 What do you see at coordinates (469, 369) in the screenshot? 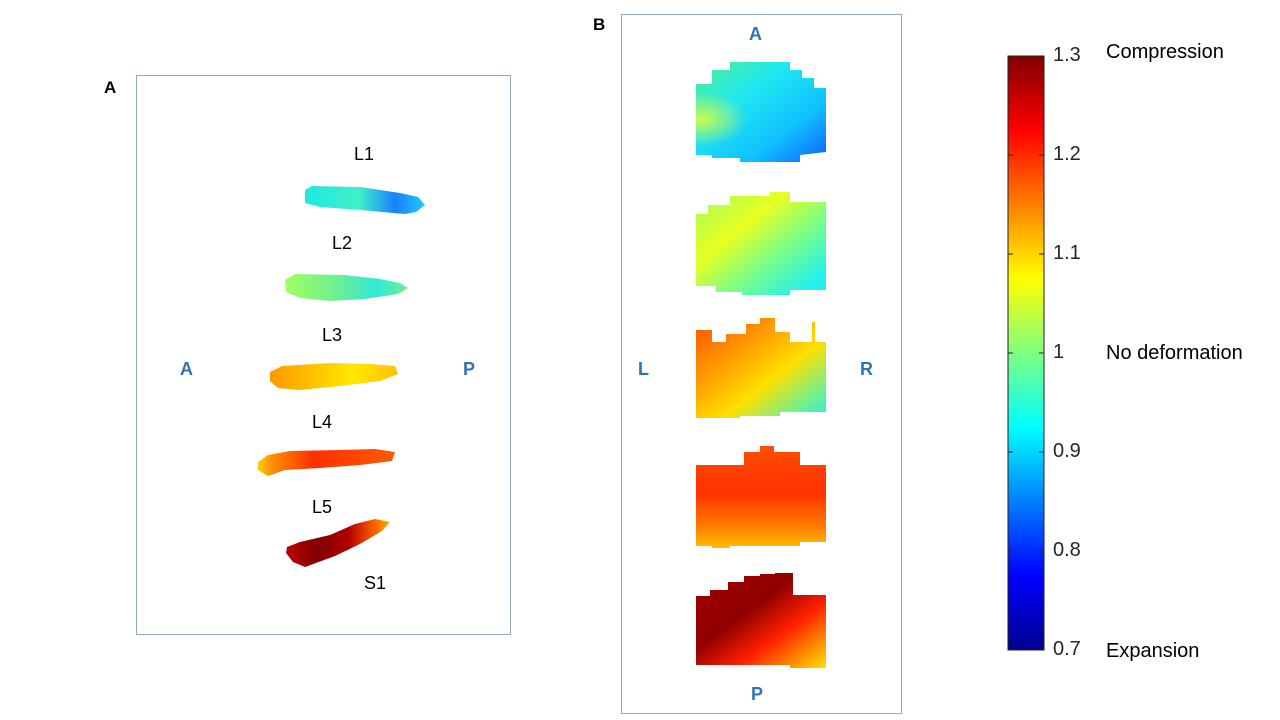
I see `panel-a-posterior-label: P` at bounding box center [469, 369].